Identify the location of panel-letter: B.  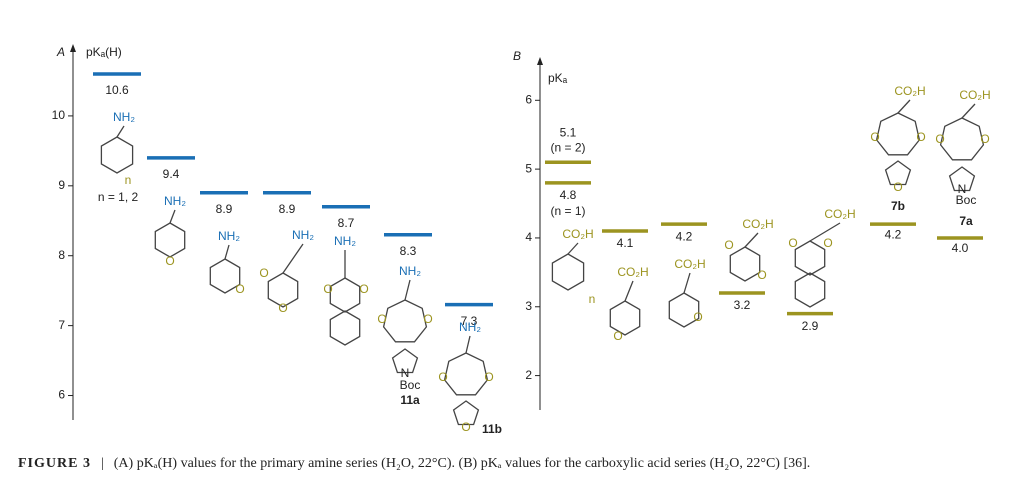
(517, 56).